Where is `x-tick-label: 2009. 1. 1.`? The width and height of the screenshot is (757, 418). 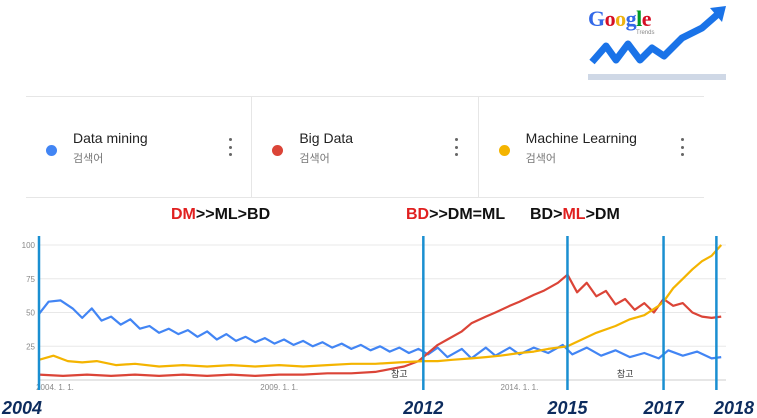 x-tick-label: 2009. 1. 1. is located at coordinates (279, 387).